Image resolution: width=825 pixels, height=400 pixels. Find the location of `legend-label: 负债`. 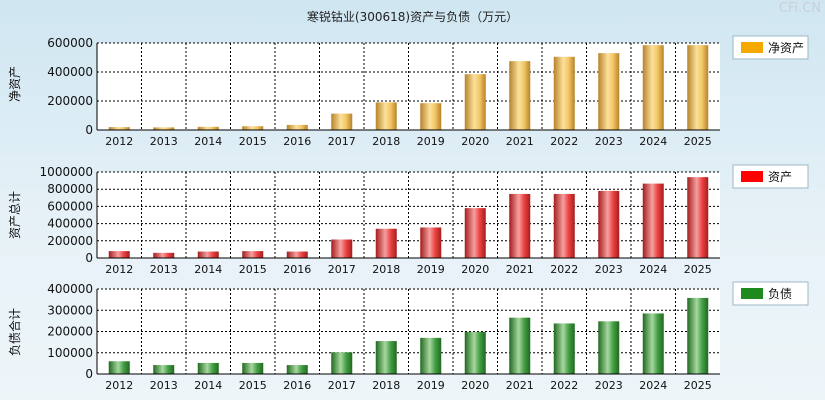

legend-label: 负债 is located at coordinates (780, 294).